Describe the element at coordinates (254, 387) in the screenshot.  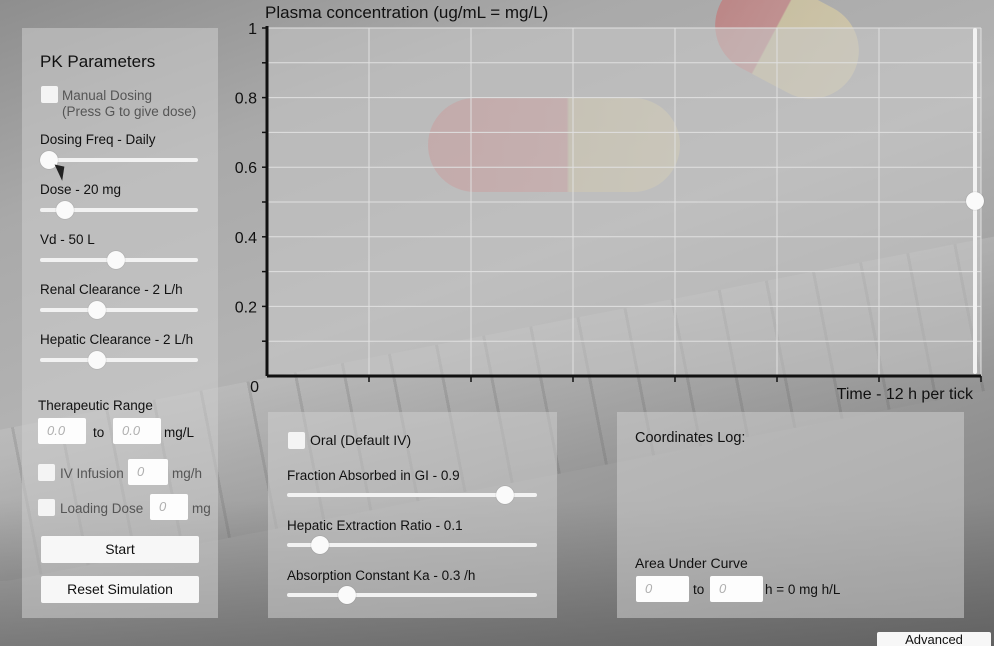
I see `y-tick-label: 0` at that location.